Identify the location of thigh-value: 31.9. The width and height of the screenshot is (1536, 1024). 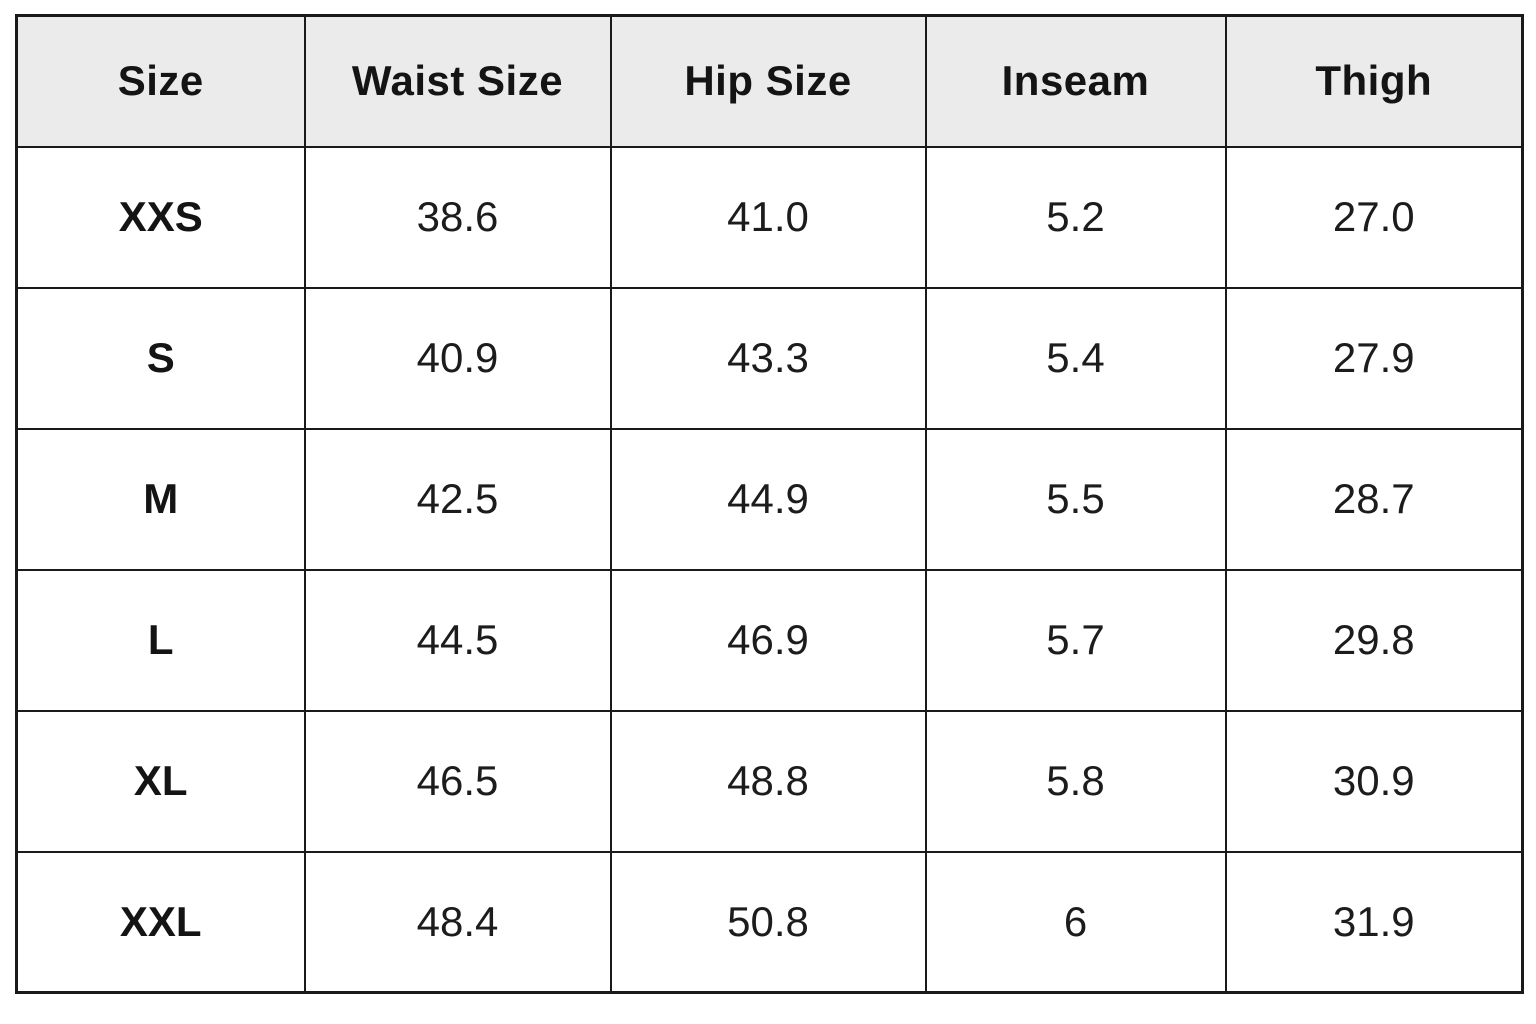
(1374, 922).